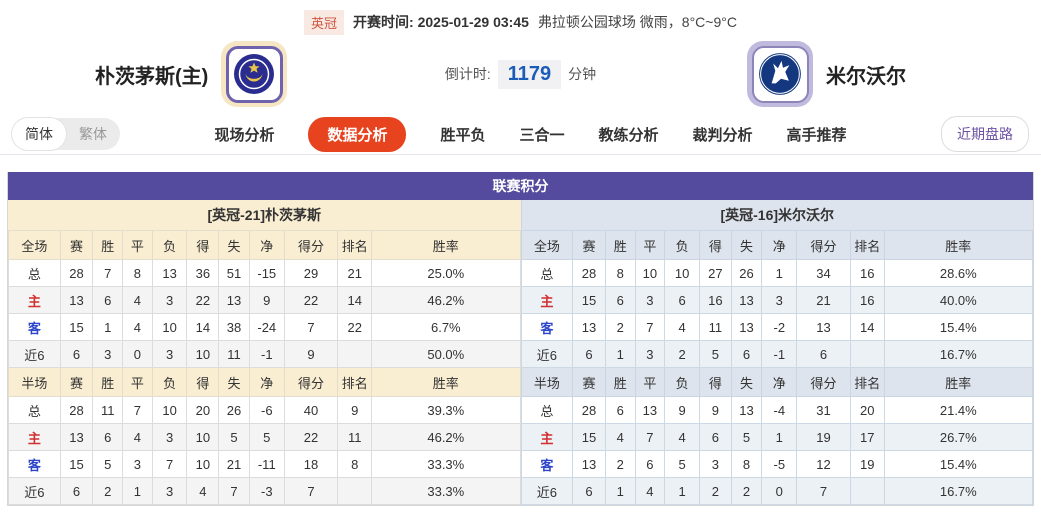  I want to click on row-label-cell: 主, so click(547, 300).